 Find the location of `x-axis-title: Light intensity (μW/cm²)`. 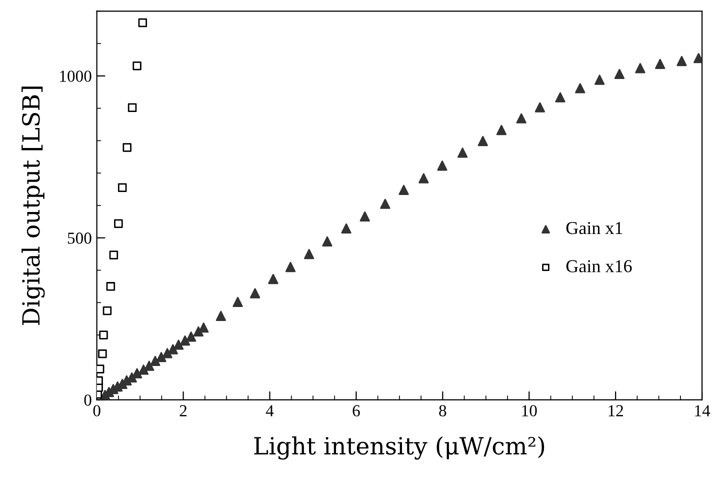

x-axis-title: Light intensity (μW/cm²) is located at coordinates (399, 448).